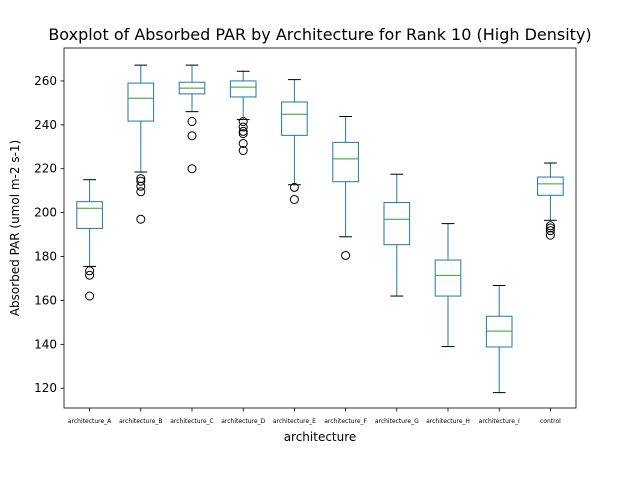 The image size is (640, 484). I want to click on y-tick-label: 200, so click(45, 213).